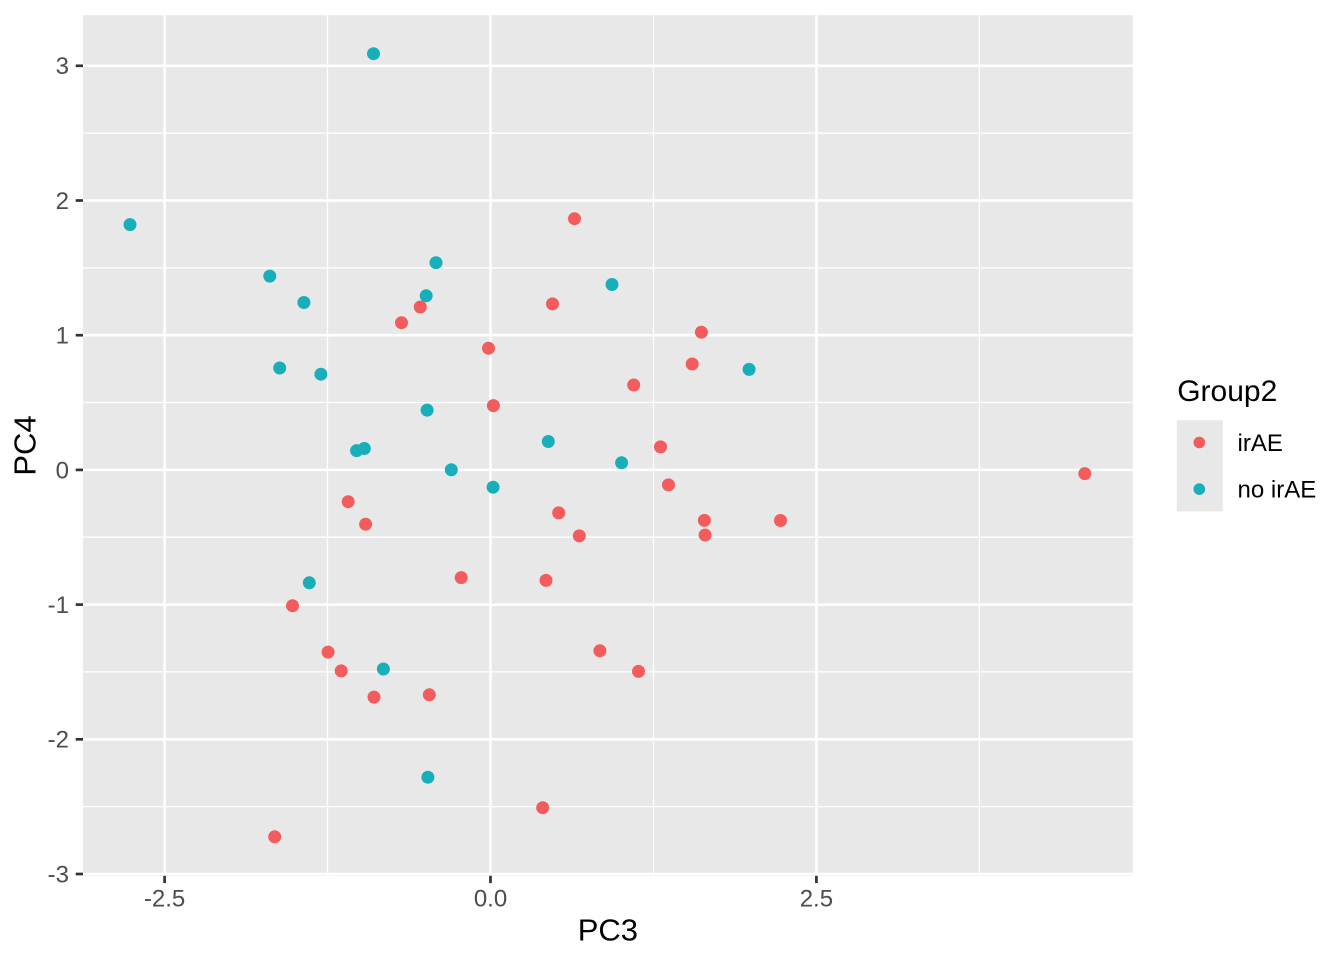 The image size is (1344, 960). Describe the element at coordinates (62, 470) in the screenshot. I see `svg-text: 0` at that location.